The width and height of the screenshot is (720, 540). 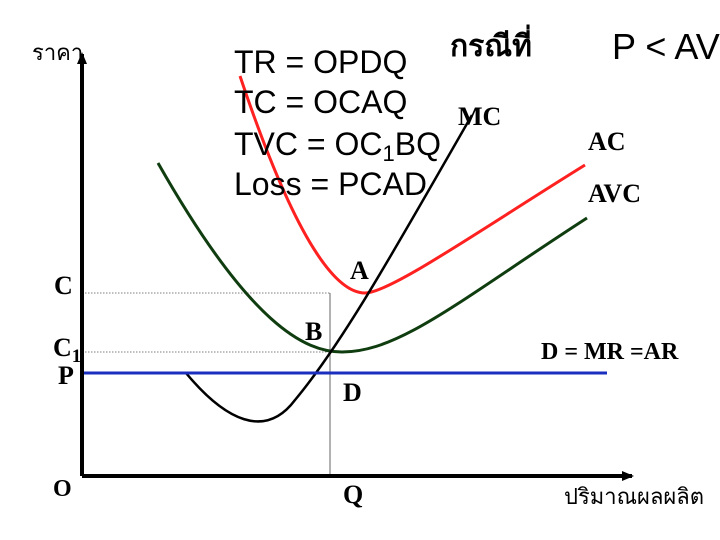 I want to click on y-axis-label: ราคา, so click(x=57, y=52).